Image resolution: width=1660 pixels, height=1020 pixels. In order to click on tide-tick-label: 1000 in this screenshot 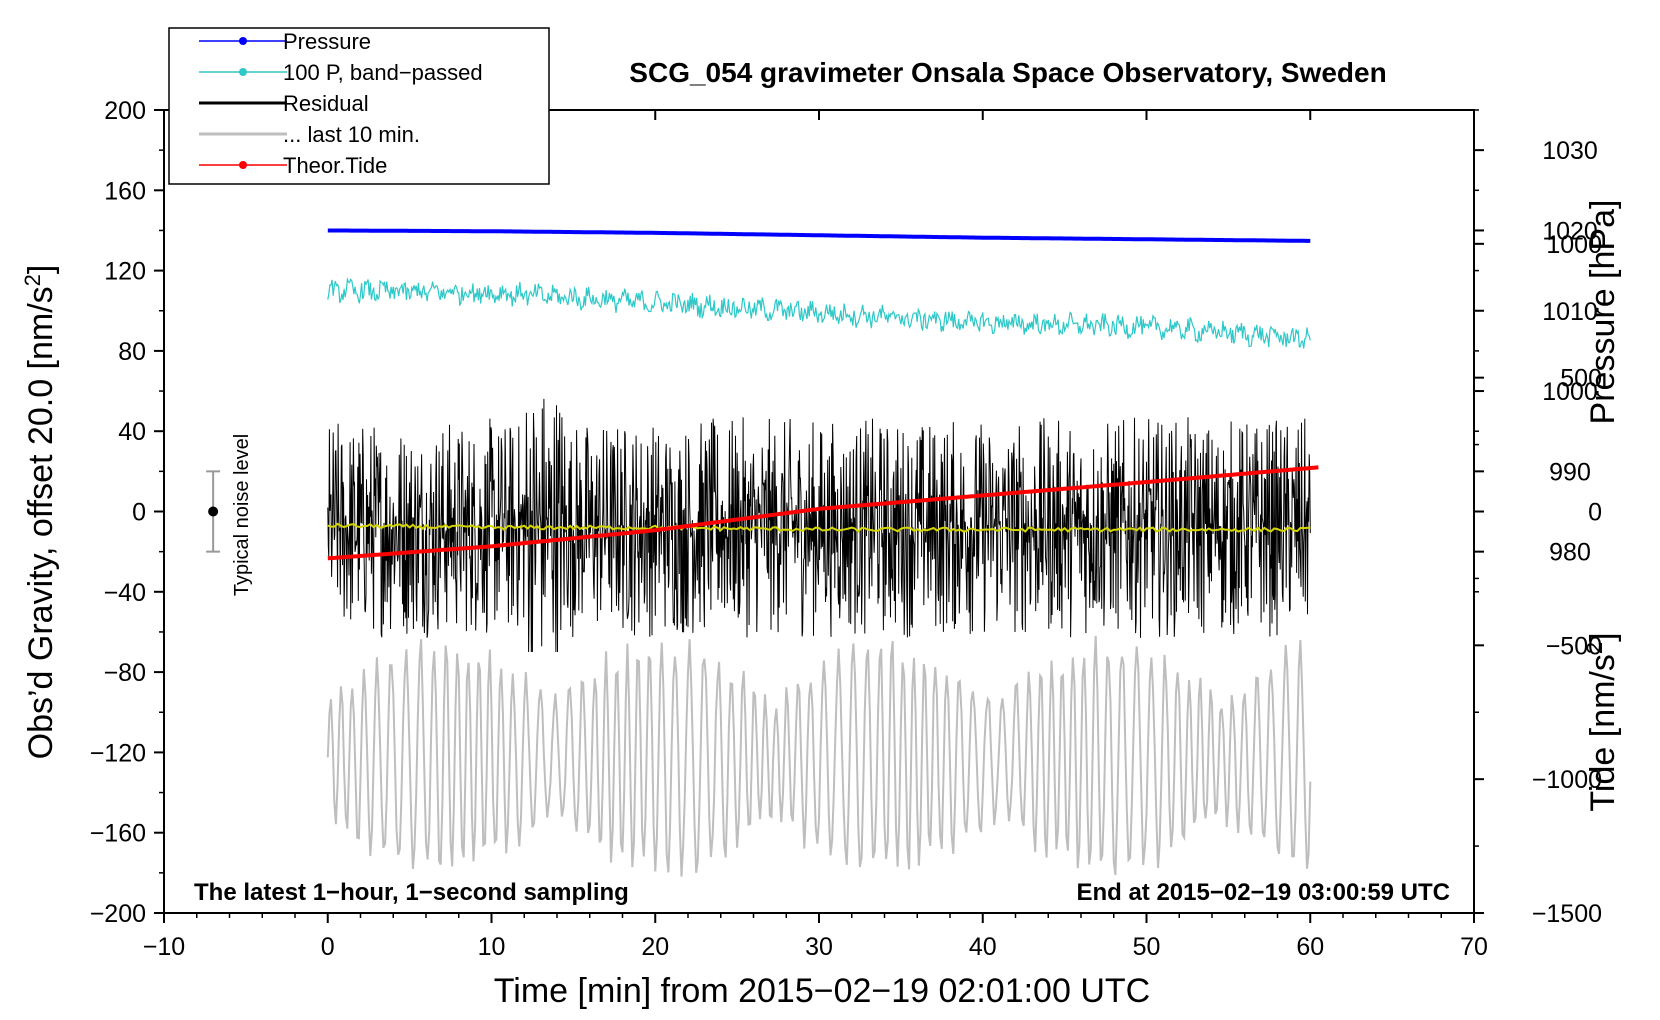, I will do `click(1574, 245)`.